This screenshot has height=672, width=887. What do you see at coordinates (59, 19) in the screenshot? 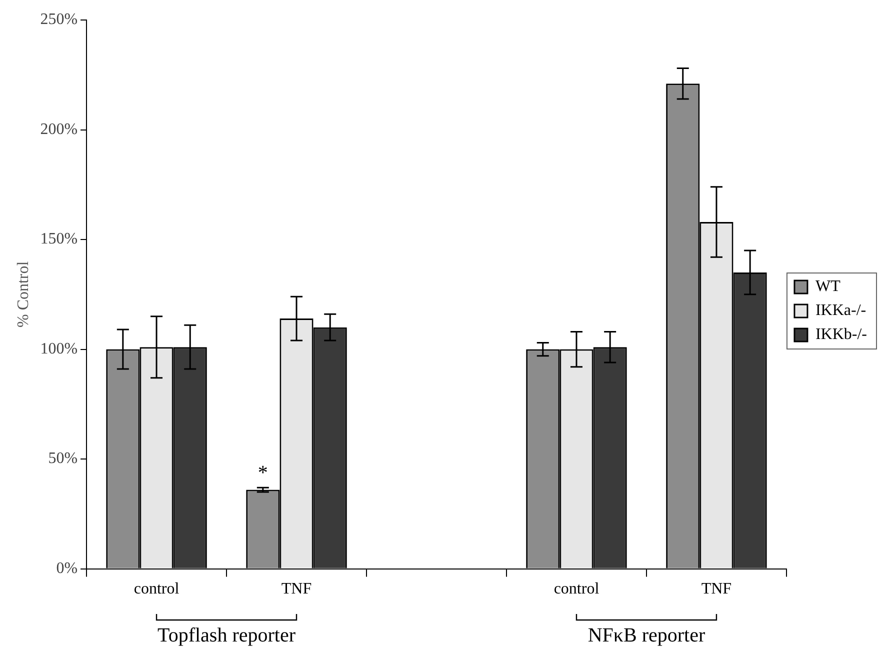
I see `y-tick-label: 250%` at bounding box center [59, 19].